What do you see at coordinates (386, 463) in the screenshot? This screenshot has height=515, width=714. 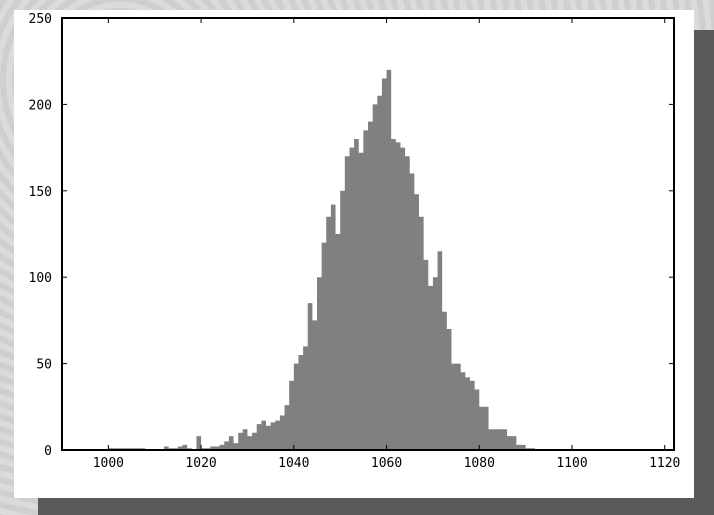 I see `x-tick-label: 1060` at bounding box center [386, 463].